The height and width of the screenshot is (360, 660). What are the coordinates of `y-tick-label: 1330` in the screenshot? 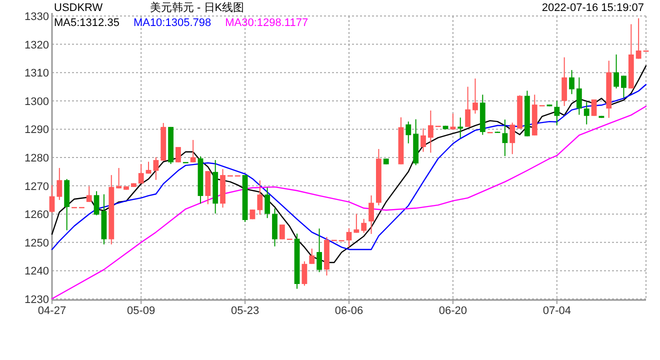 It's located at (36, 17).